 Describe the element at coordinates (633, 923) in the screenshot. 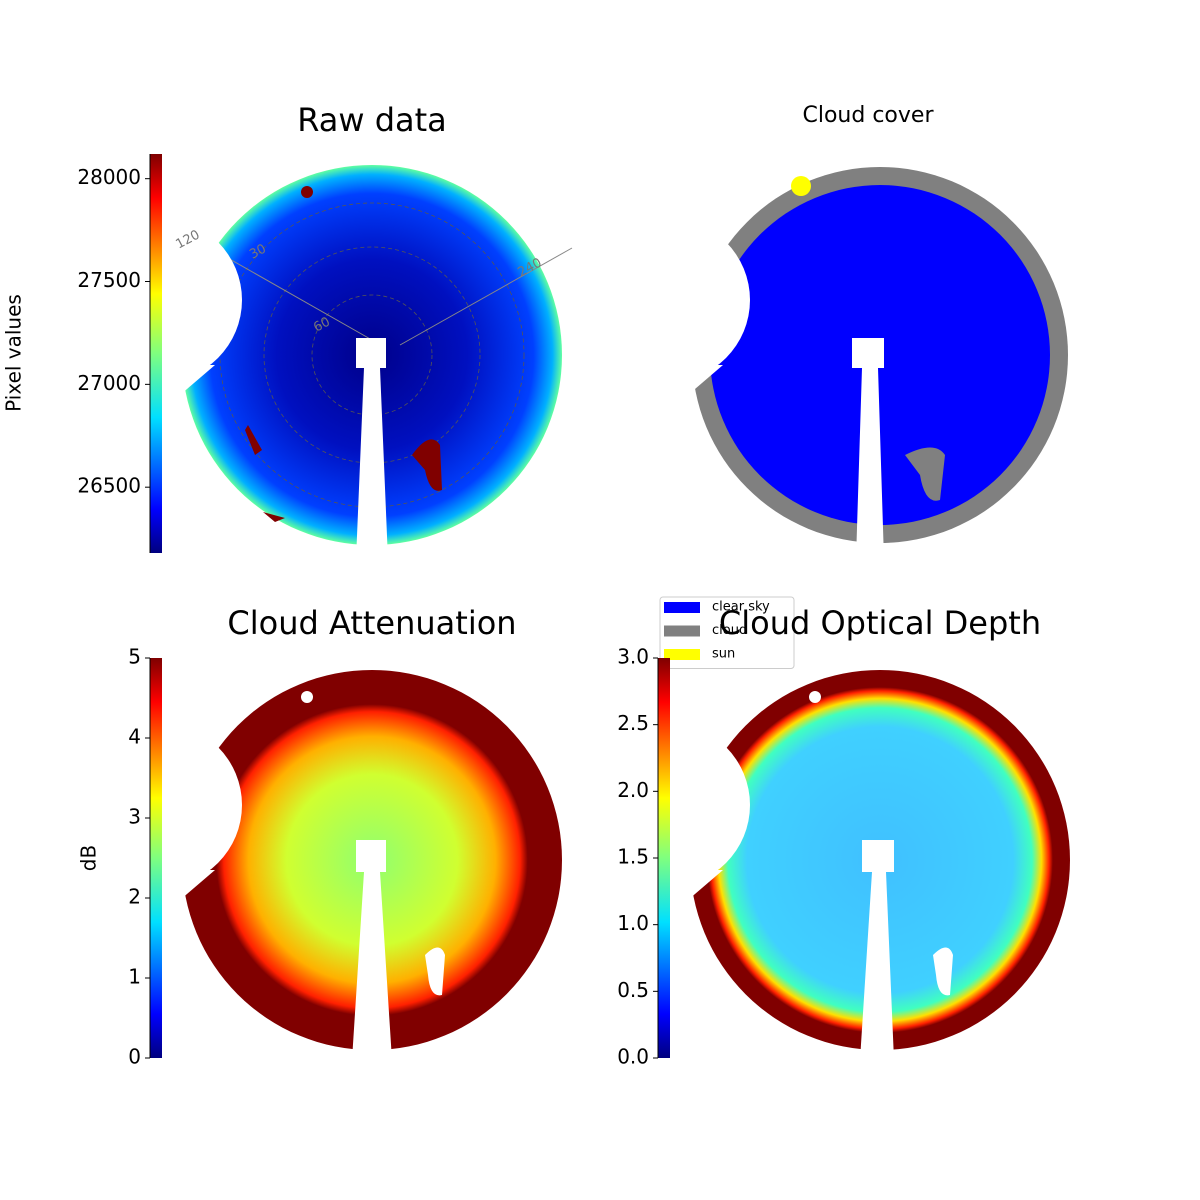

I see `tick-label: 1.0` at that location.